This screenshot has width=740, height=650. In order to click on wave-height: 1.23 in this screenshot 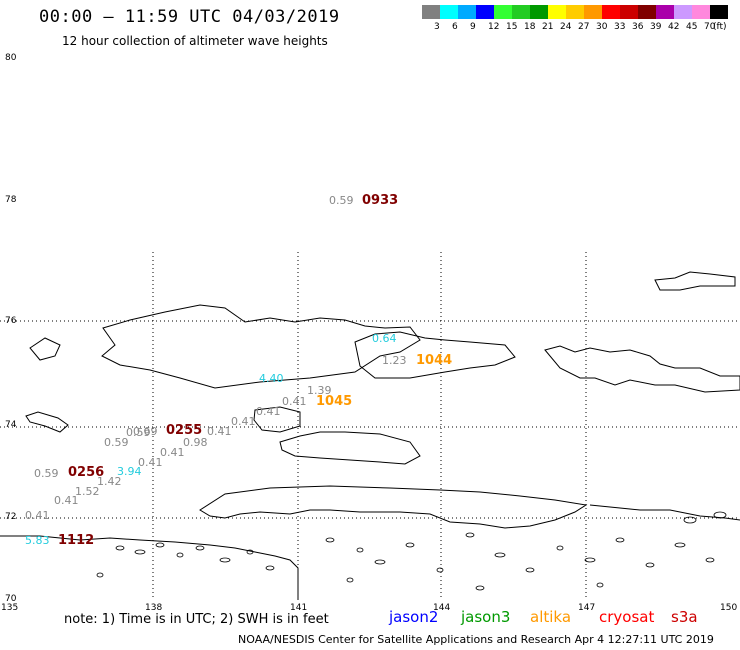, I will do `click(394, 360)`.